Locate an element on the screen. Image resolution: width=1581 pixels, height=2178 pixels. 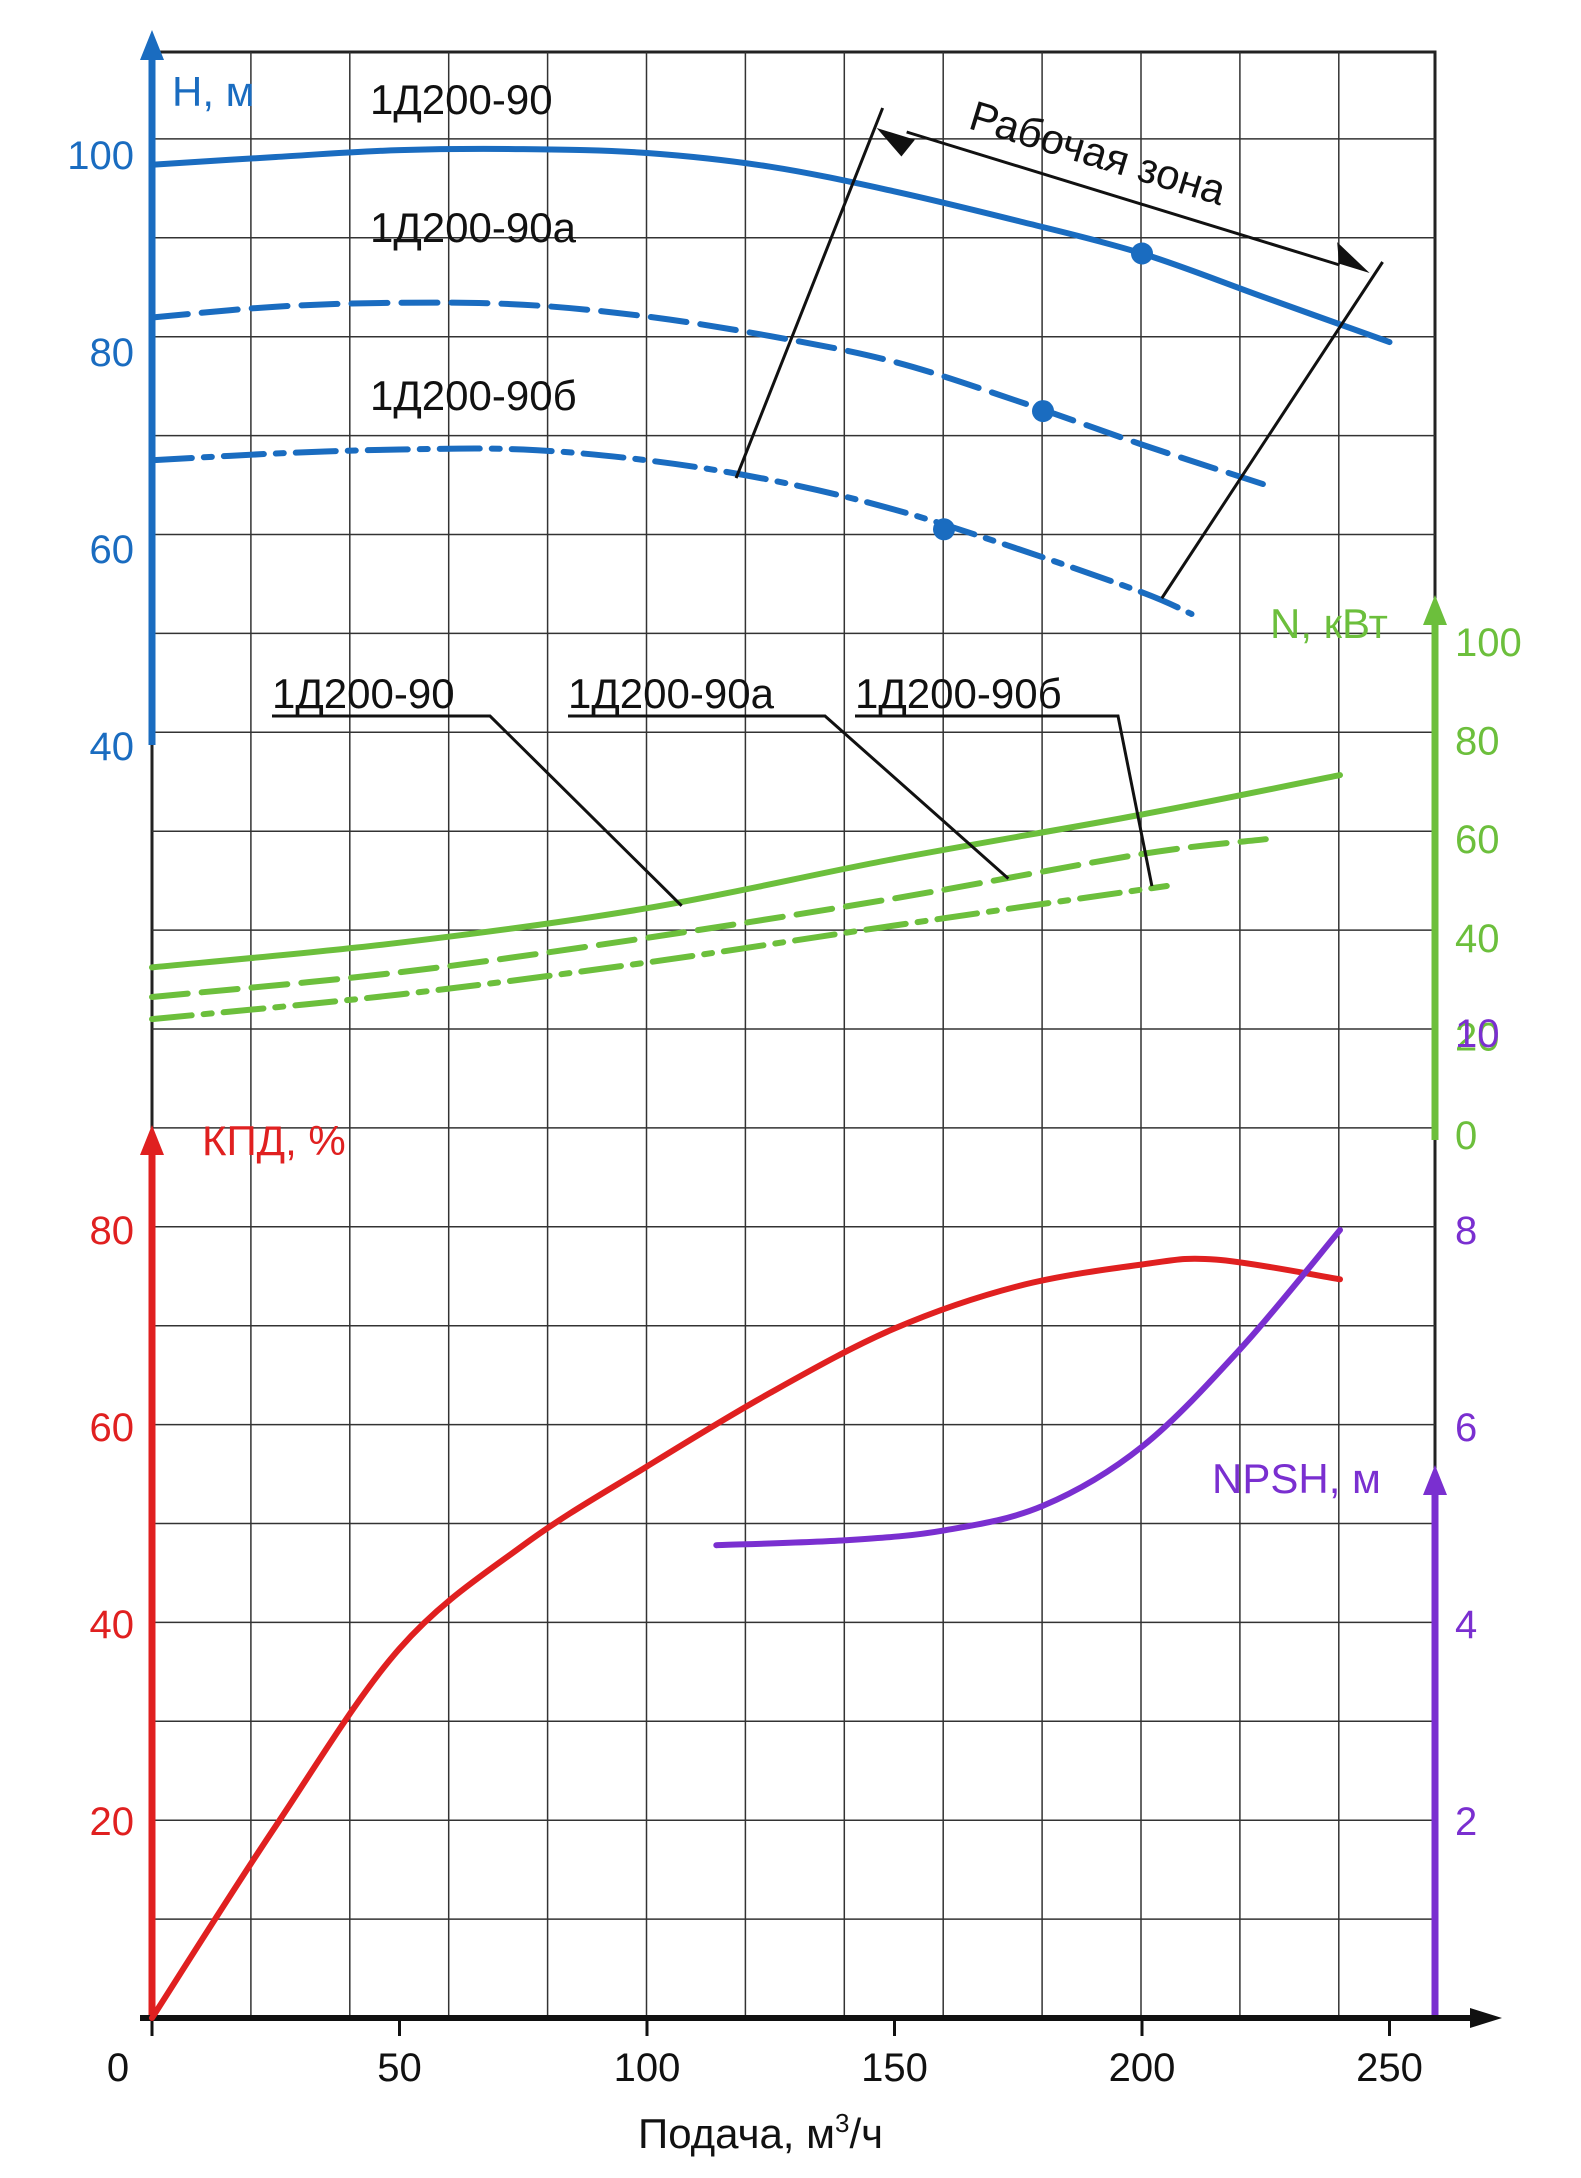
head-axis-arrow is located at coordinates (152, 45).